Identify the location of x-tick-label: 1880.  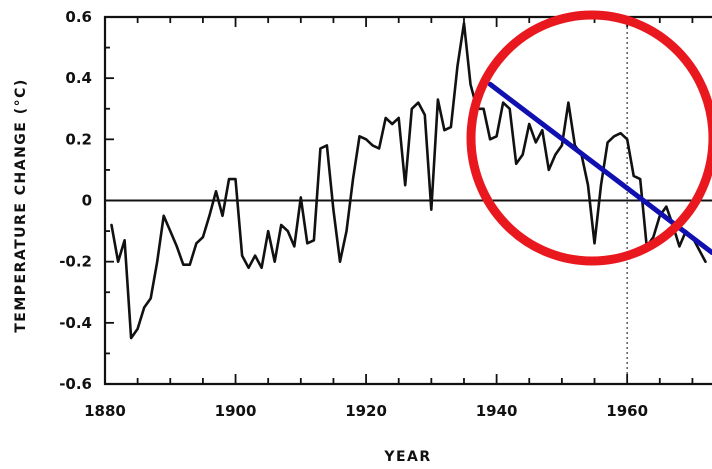
(105, 411).